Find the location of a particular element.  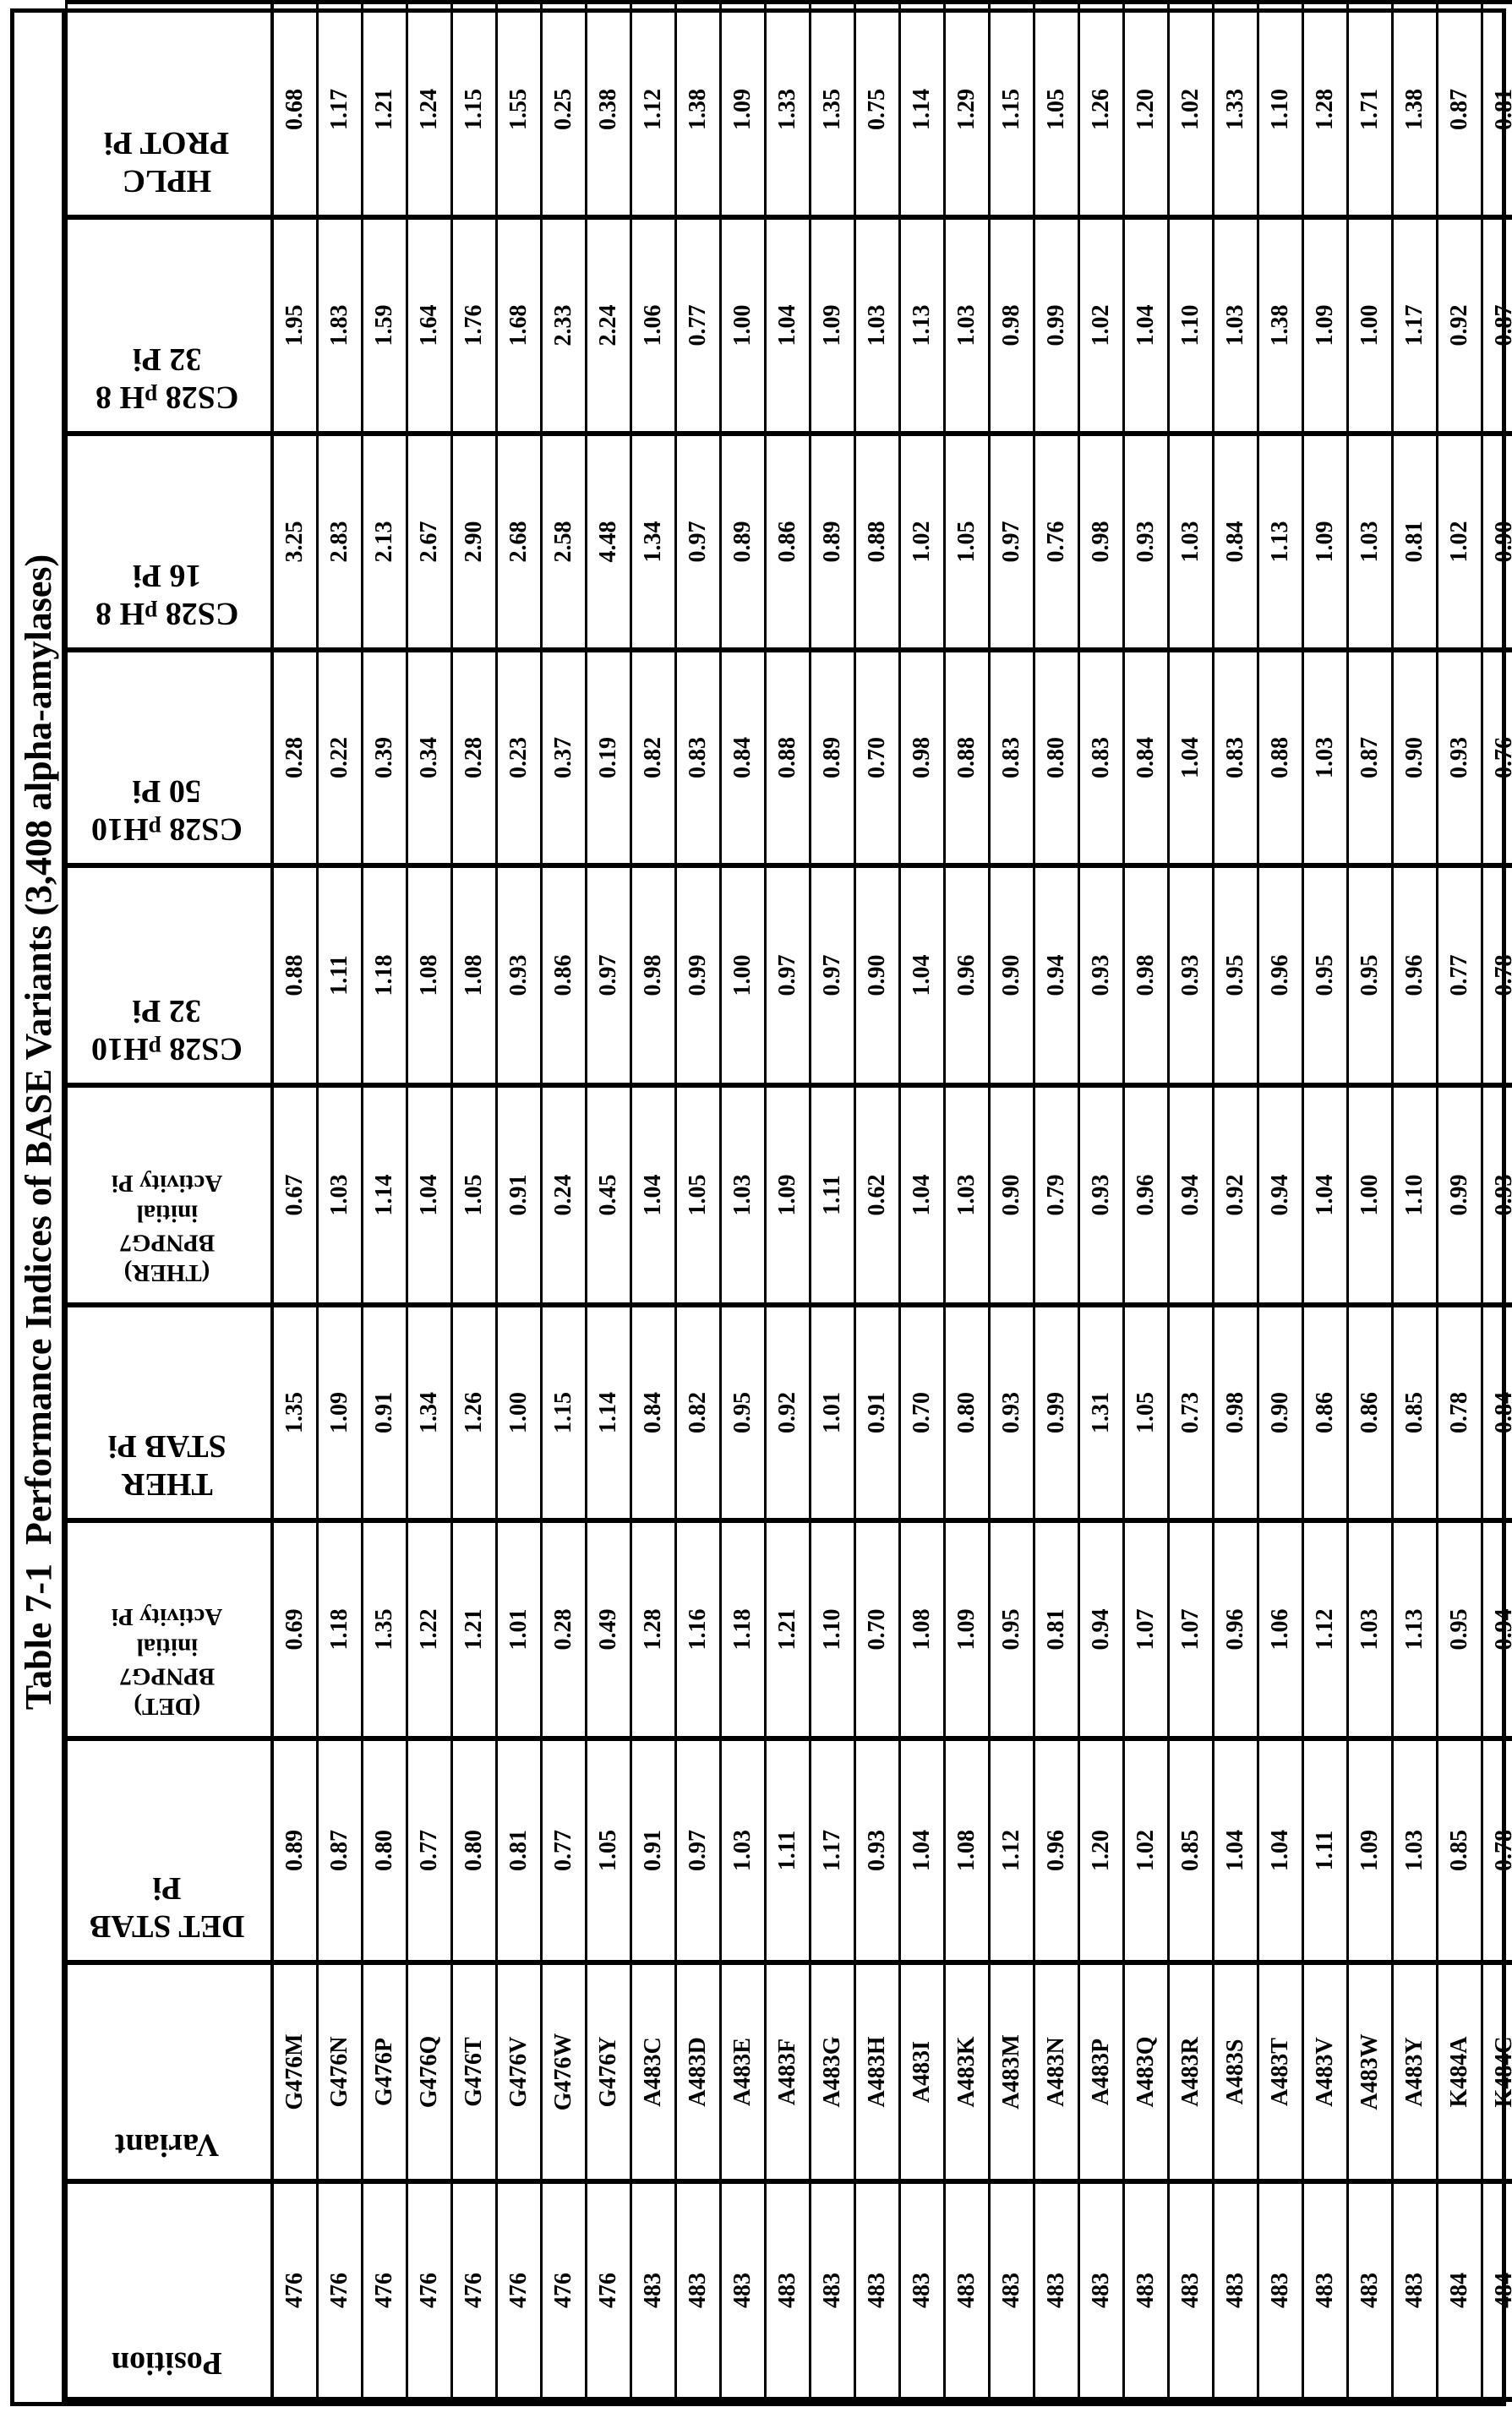

cell-variant: G476M is located at coordinates (295, 2071).